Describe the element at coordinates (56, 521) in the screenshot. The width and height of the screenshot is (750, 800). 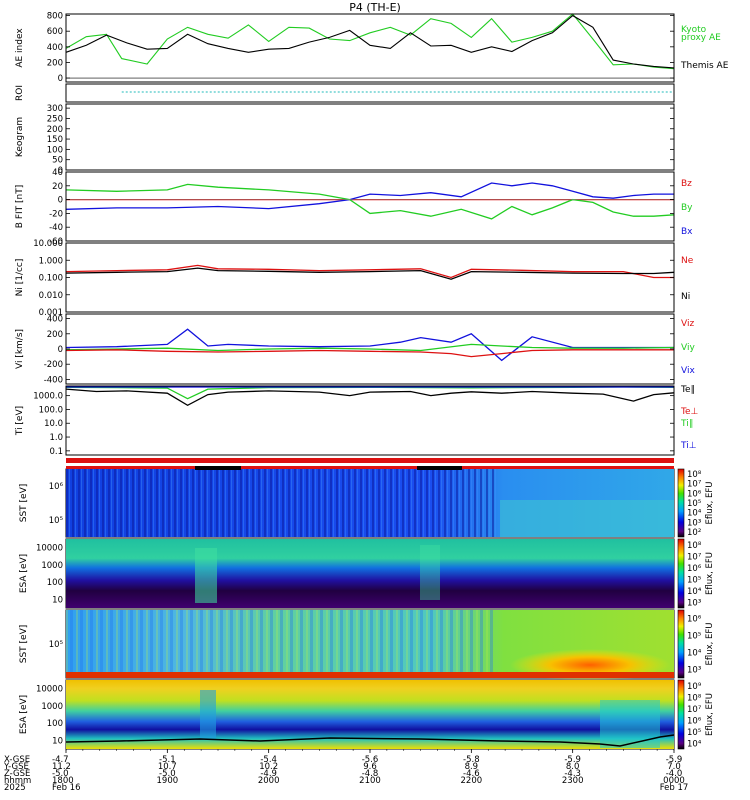
I see `ytick-label: 10⁵` at that location.